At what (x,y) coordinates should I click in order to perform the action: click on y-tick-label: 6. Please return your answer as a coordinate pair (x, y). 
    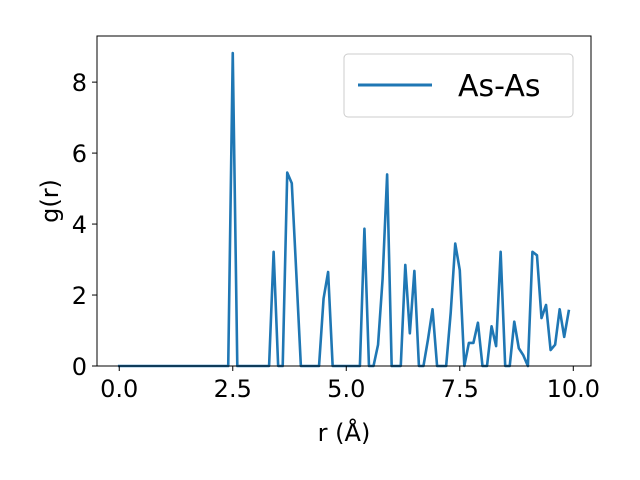
    Looking at the image, I should click on (79, 154).